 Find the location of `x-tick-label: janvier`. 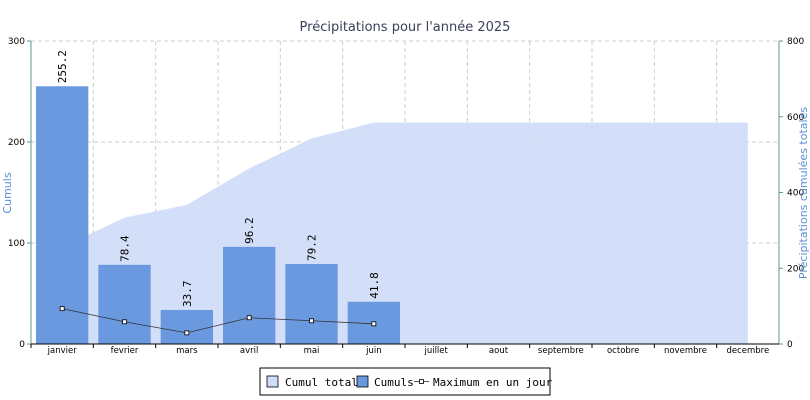

x-tick-label: janvier is located at coordinates (62, 351).